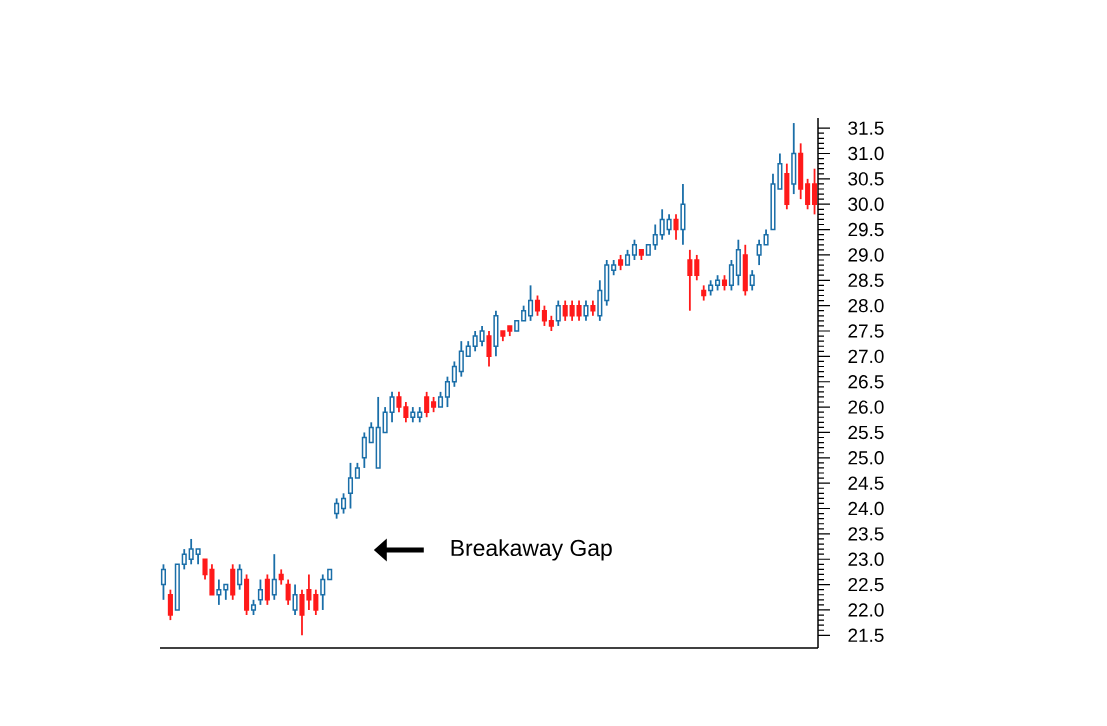 This screenshot has width=1107, height=726. What do you see at coordinates (866, 128) in the screenshot?
I see `y-tick-label: 31.5` at bounding box center [866, 128].